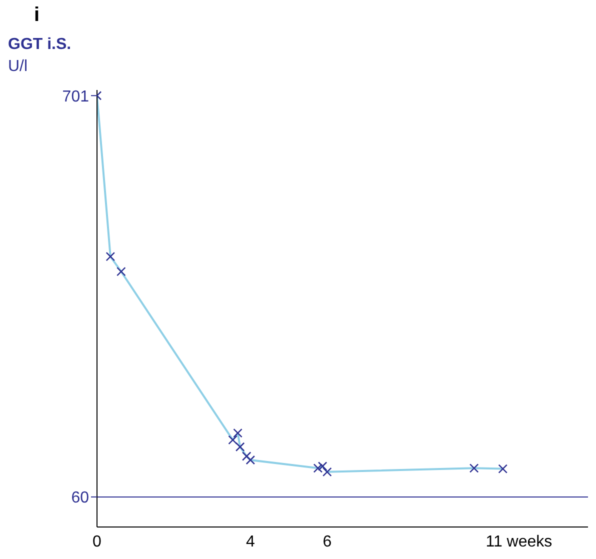 The height and width of the screenshot is (559, 596). Describe the element at coordinates (80, 498) in the screenshot. I see `y-tick-label: 60` at that location.